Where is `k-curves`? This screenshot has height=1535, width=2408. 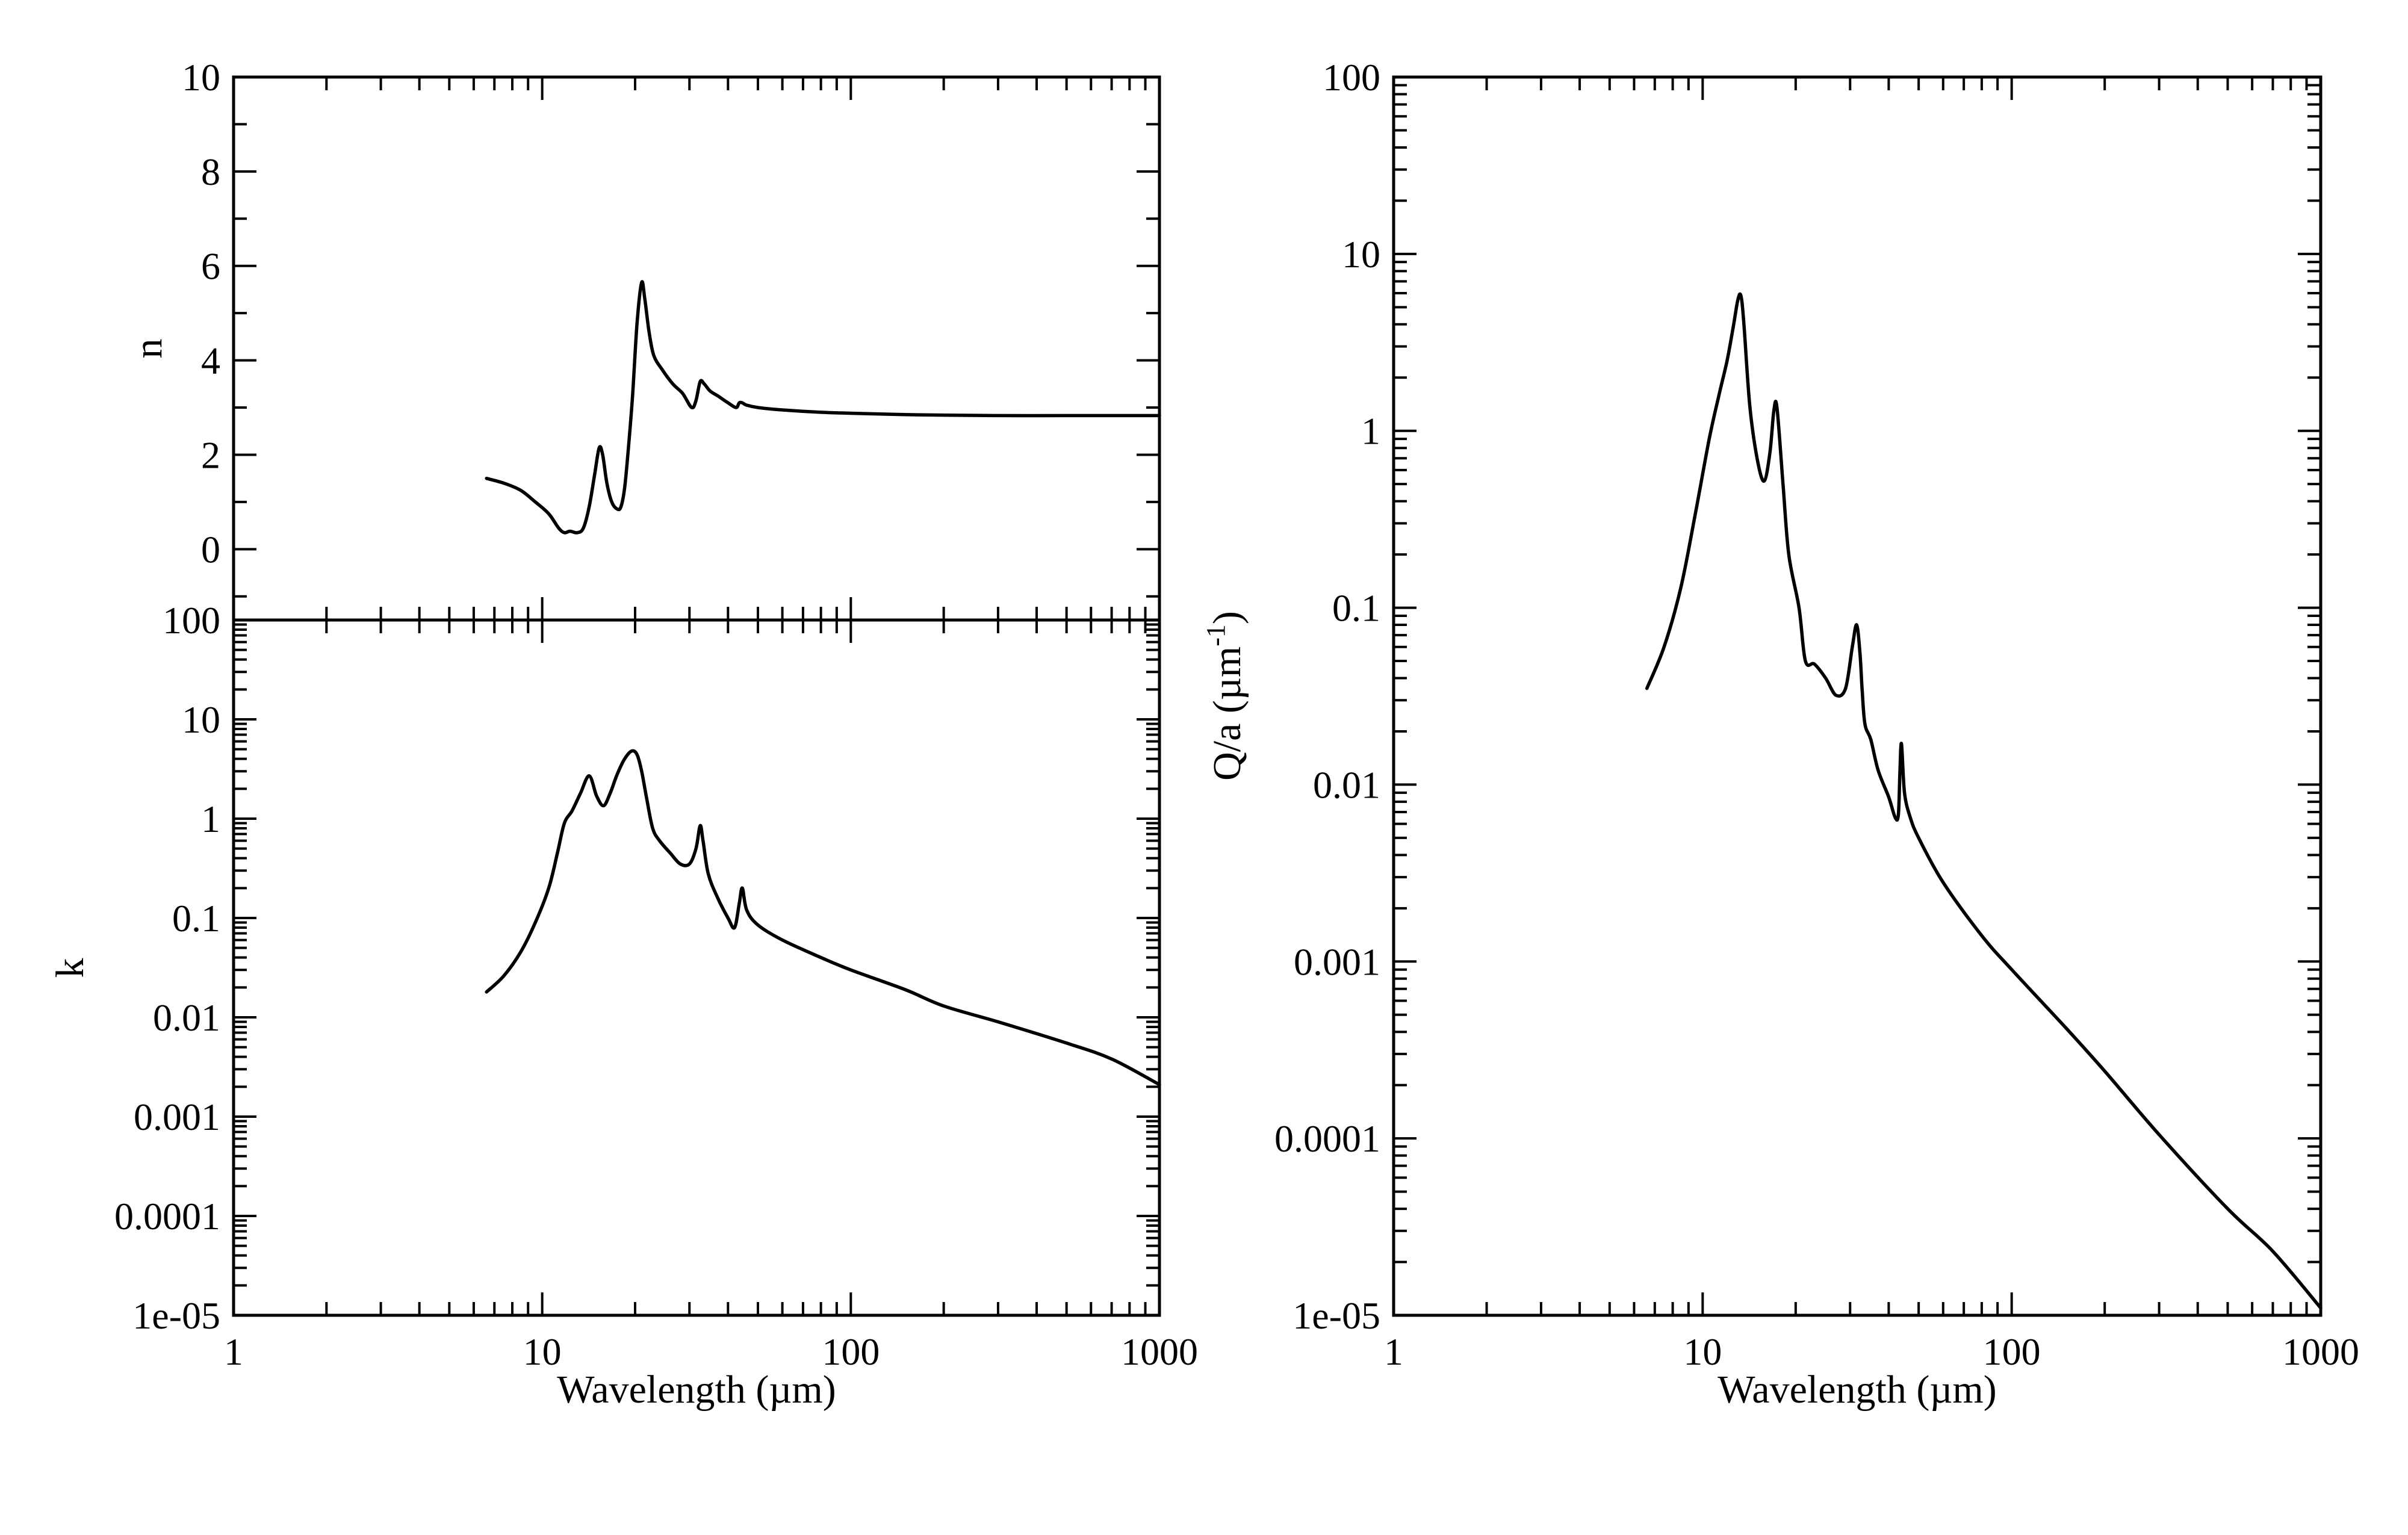 k-curves is located at coordinates (823, 918).